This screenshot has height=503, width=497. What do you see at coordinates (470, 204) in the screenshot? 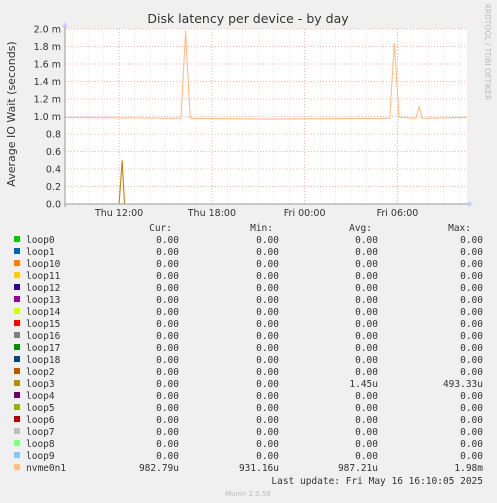
I see `x-axis-arrow-icon` at bounding box center [470, 204].